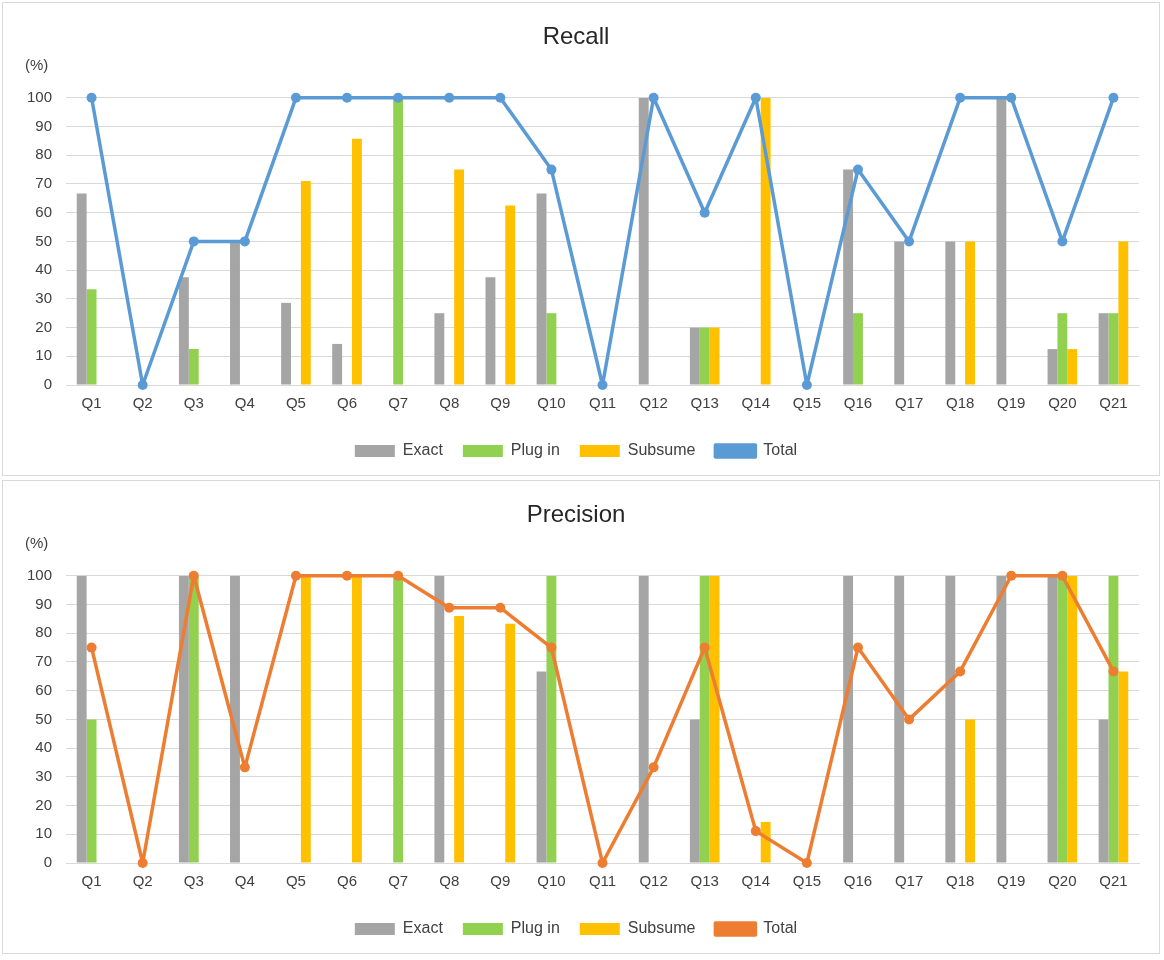 Image resolution: width=1164 pixels, height=960 pixels. What do you see at coordinates (602, 403) in the screenshot?
I see `x-tick-label: Q11` at bounding box center [602, 403].